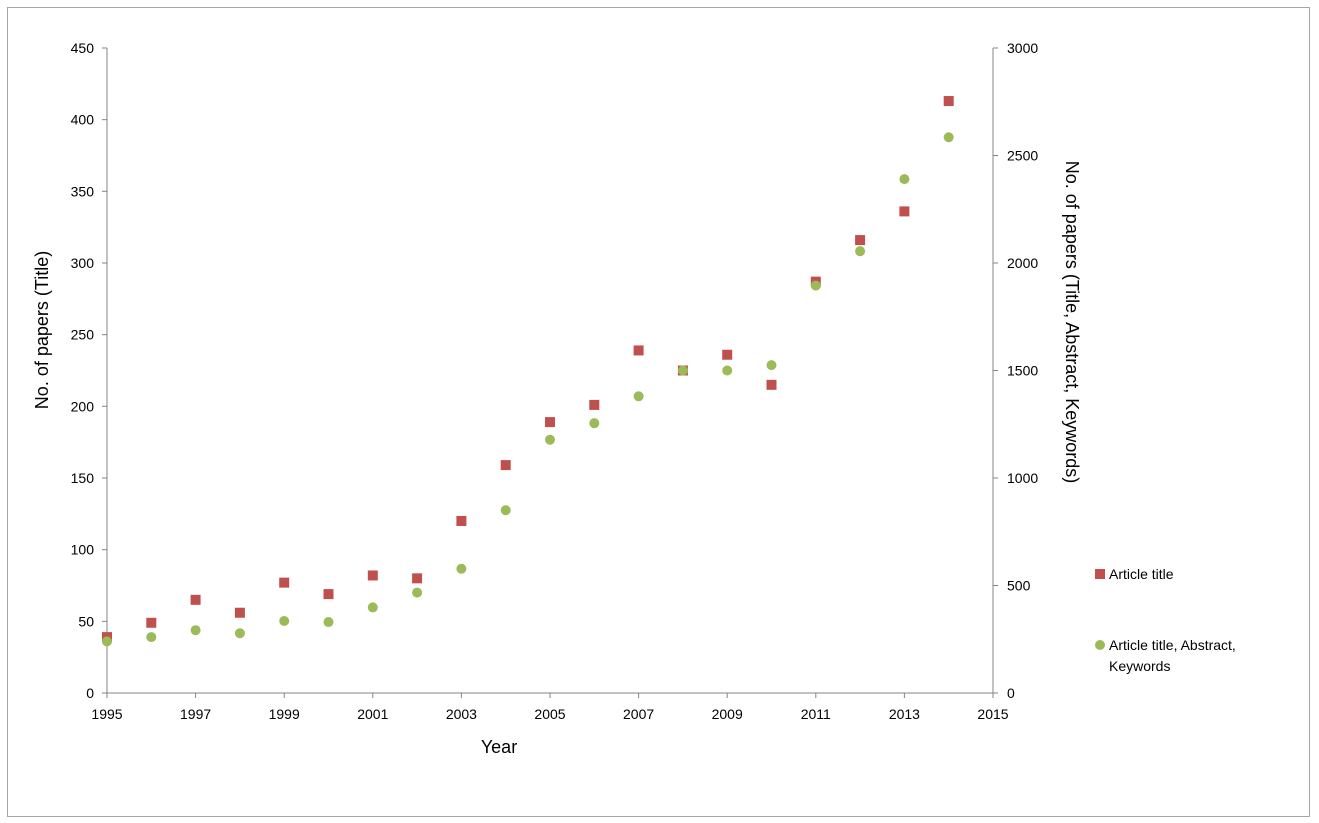 Image resolution: width=1319 pixels, height=823 pixels. I want to click on x-tick-label: 1997, so click(195, 714).